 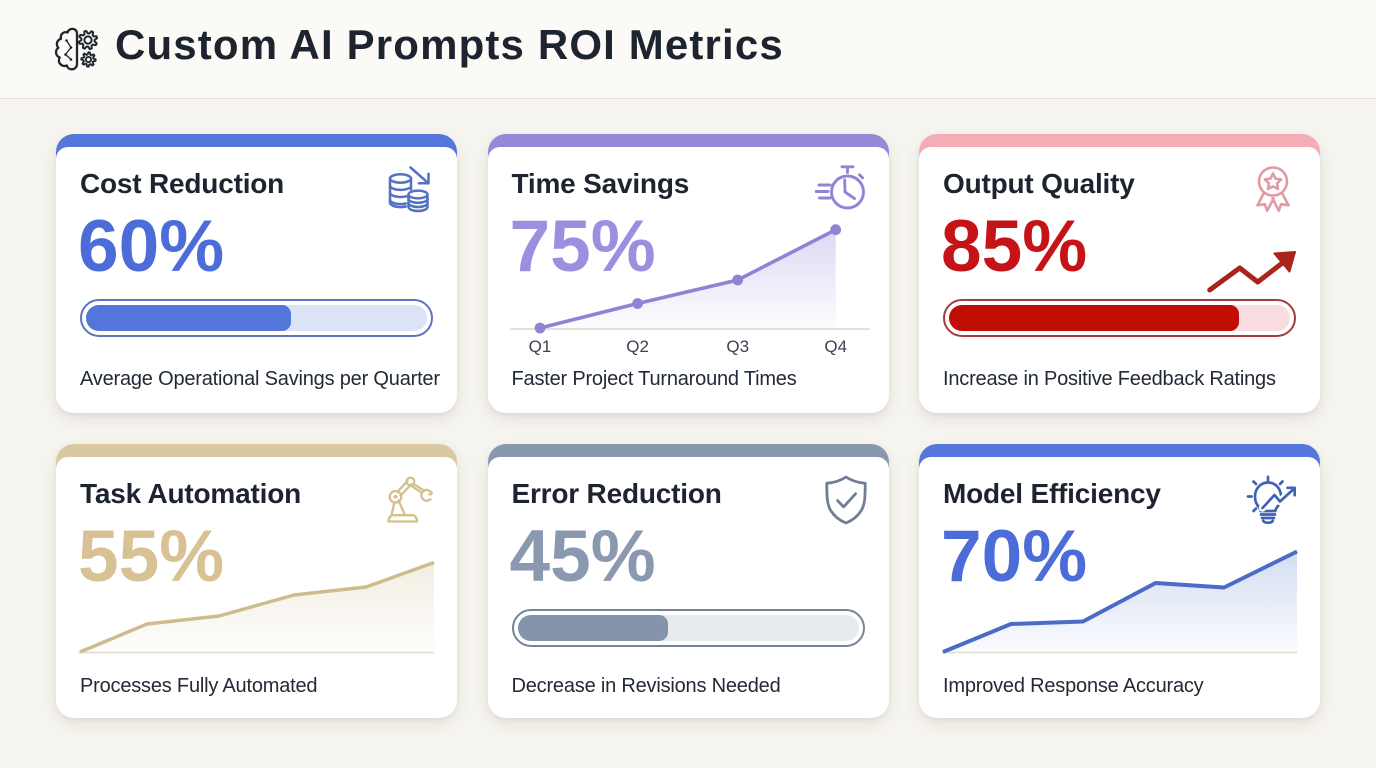 I want to click on svg-text: Q1, so click(x=539, y=346).